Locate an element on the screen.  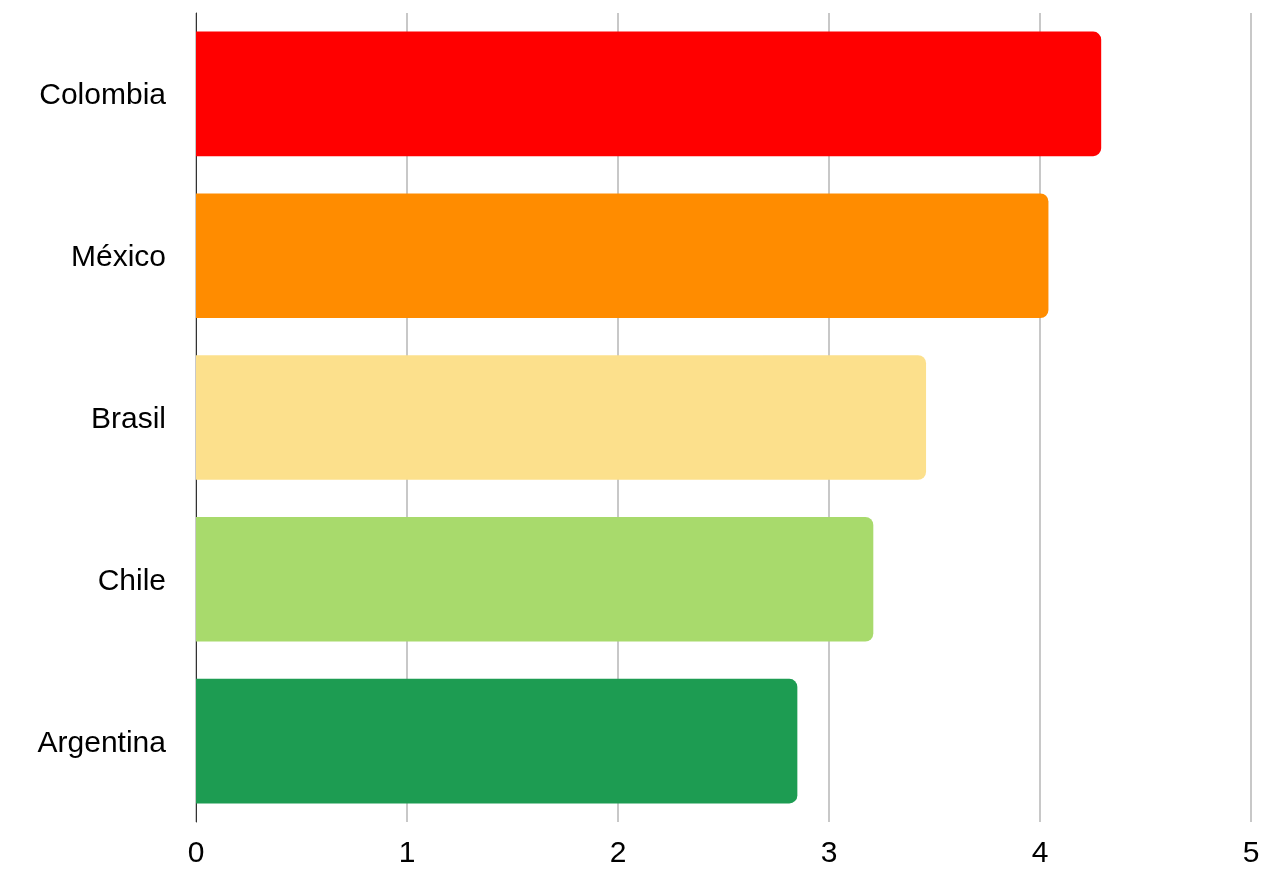
y-tick-label: Colombia is located at coordinates (103, 94).